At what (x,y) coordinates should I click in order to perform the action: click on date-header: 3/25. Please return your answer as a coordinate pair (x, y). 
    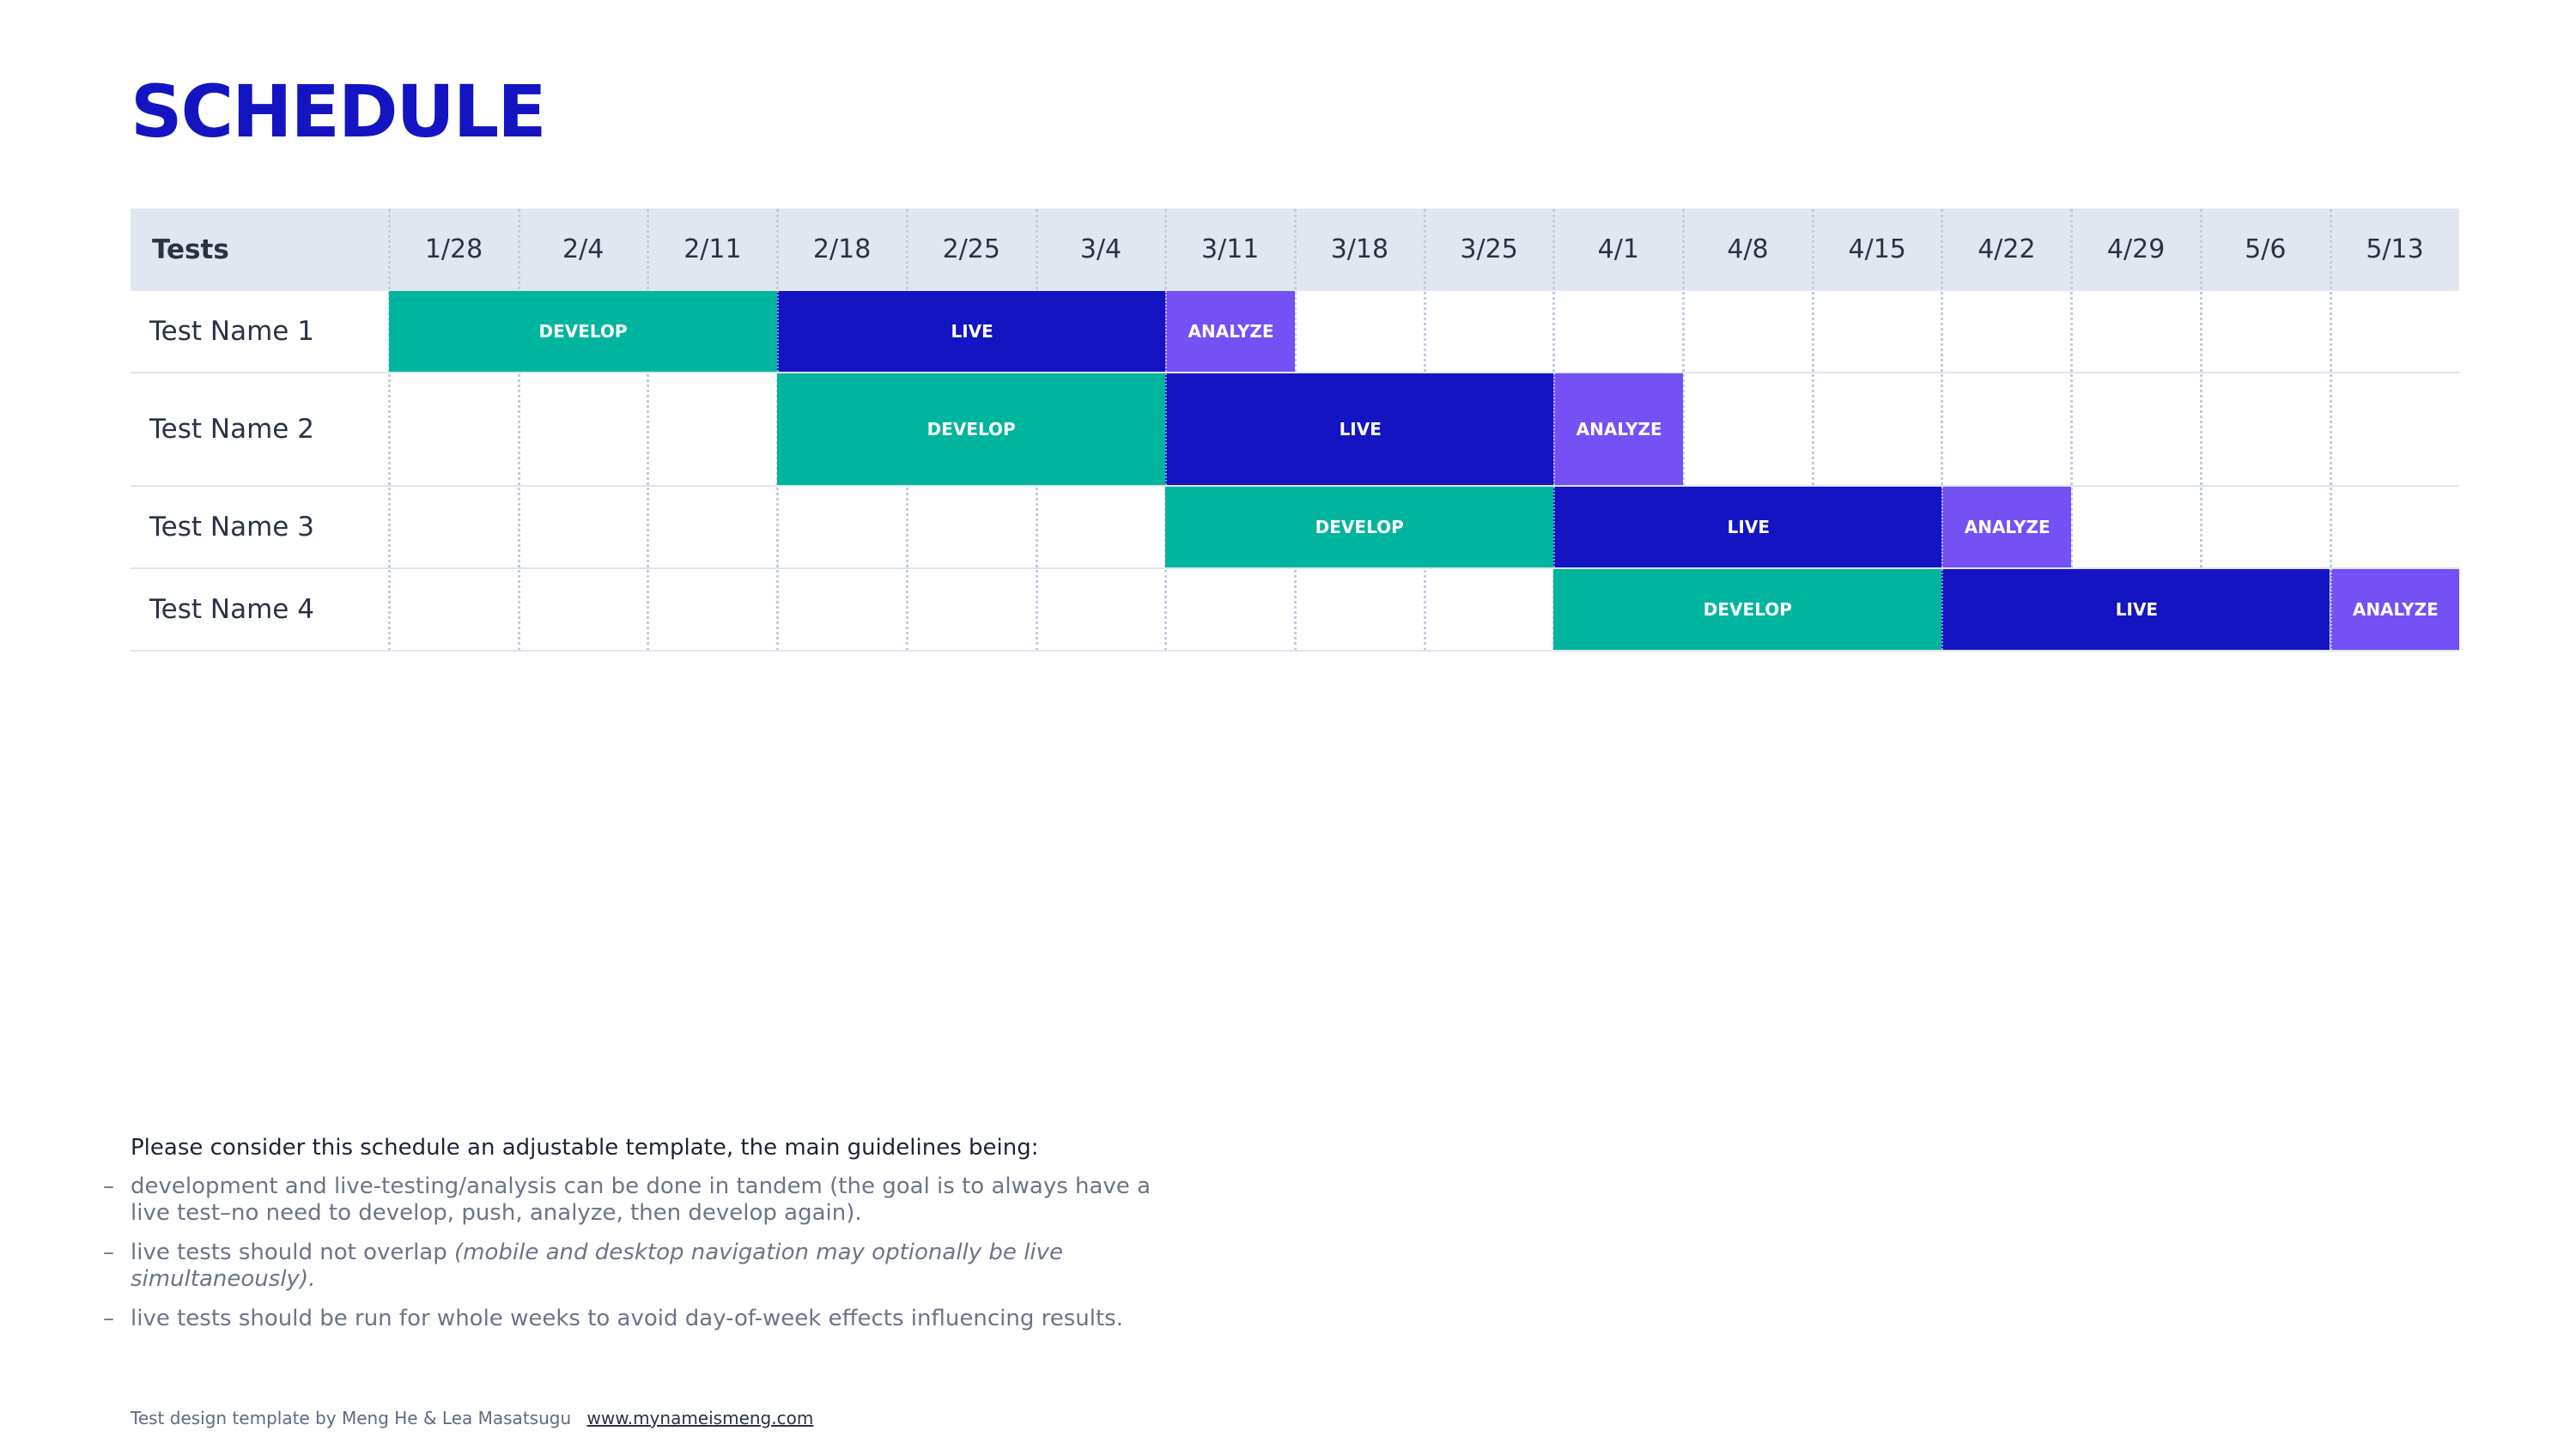
    Looking at the image, I should click on (1489, 249).